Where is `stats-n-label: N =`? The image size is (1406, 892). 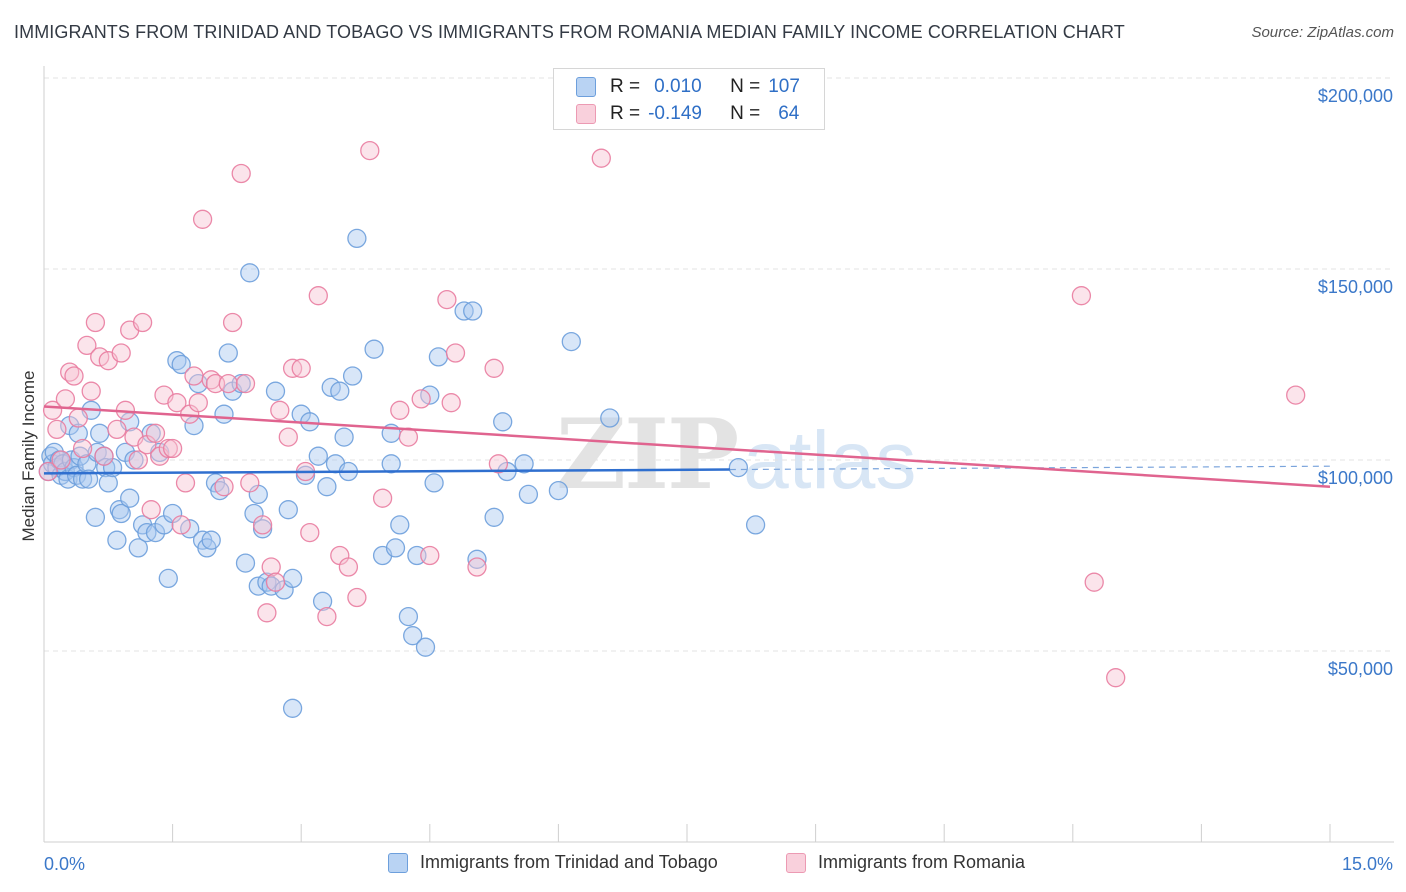
stats-n-label: N = is located at coordinates (745, 86).